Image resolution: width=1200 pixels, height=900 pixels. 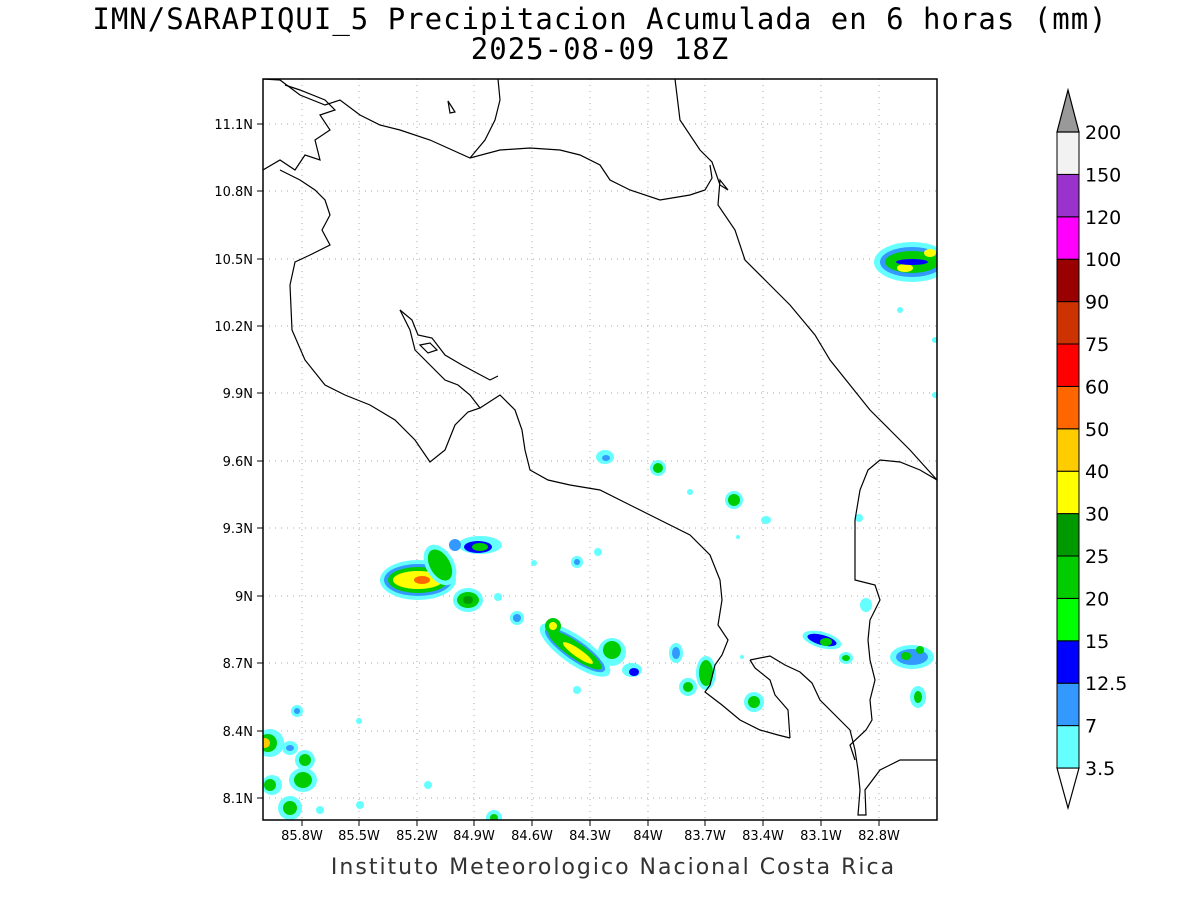 What do you see at coordinates (474, 836) in the screenshot?
I see `lon-tick-label: 84.9W` at bounding box center [474, 836].